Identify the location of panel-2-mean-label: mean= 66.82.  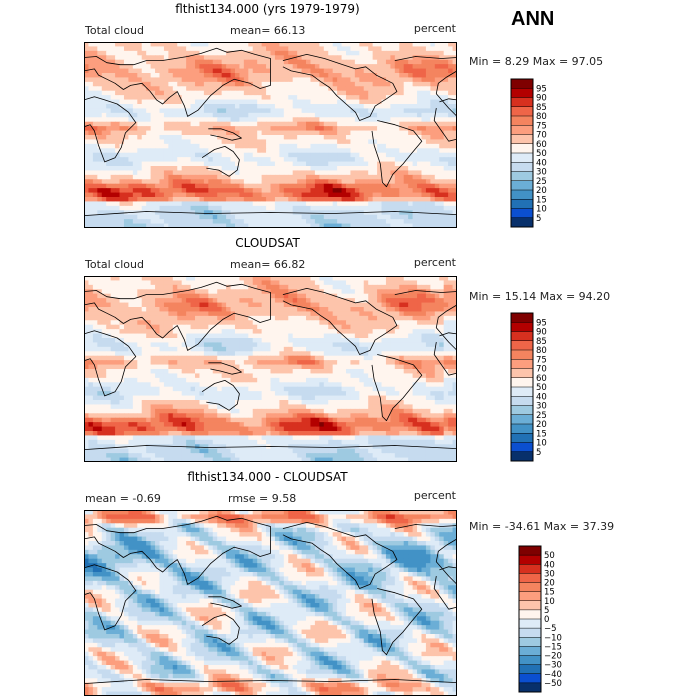
(268, 264).